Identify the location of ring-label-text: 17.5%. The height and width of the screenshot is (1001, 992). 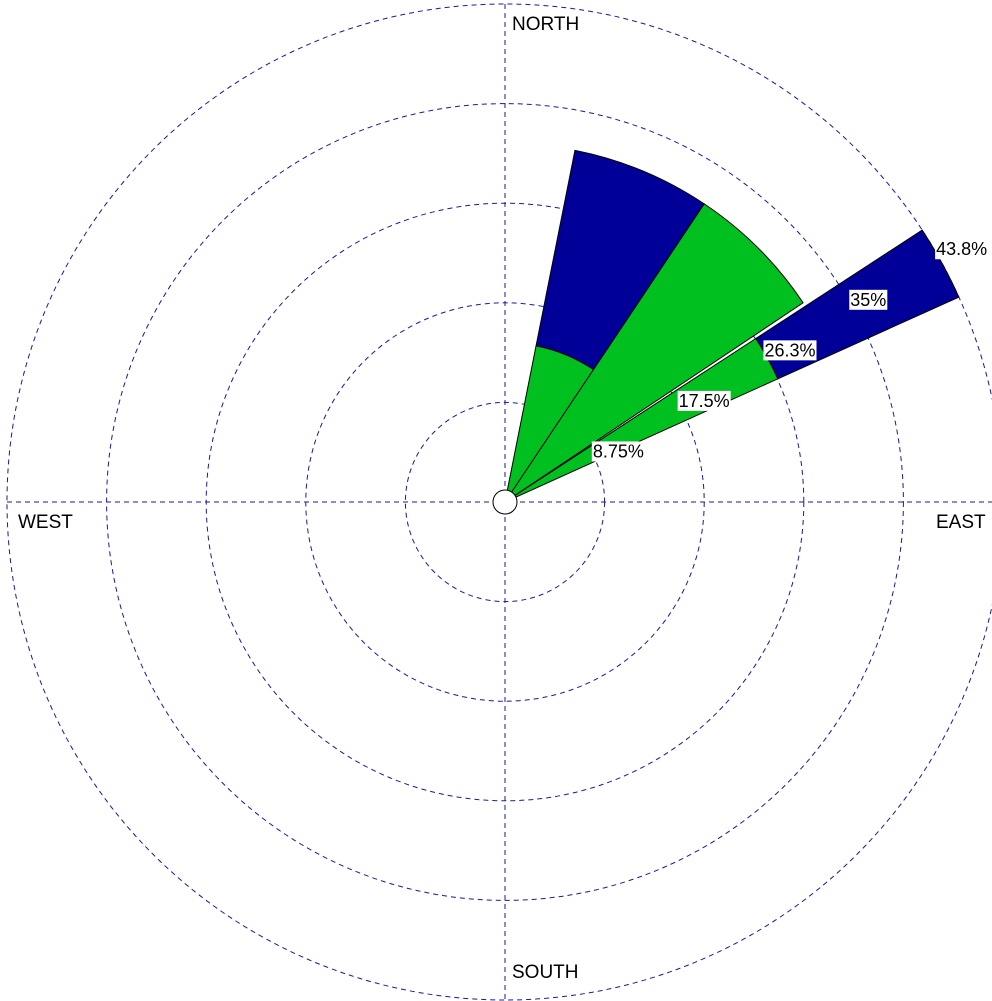
(704, 401).